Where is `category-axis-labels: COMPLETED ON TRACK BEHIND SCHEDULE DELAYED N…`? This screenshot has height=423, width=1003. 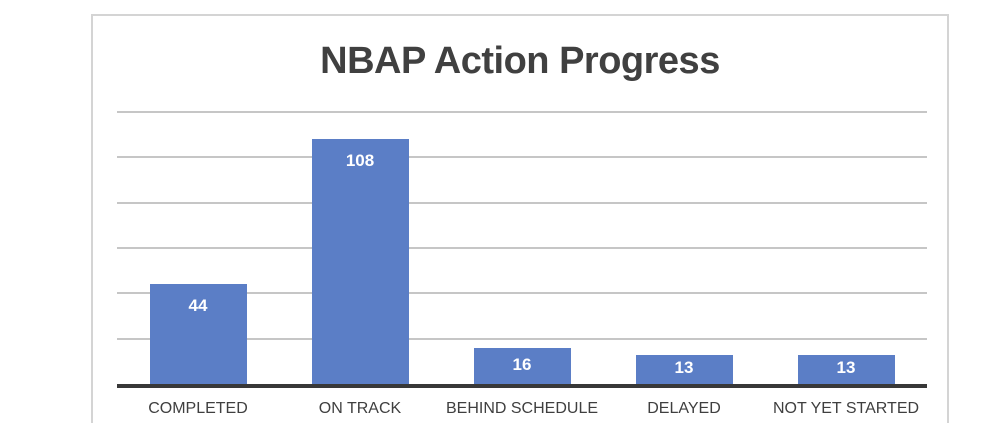 category-axis-labels: COMPLETED ON TRACK BEHIND SCHEDULE DELAYED N… is located at coordinates (522, 411).